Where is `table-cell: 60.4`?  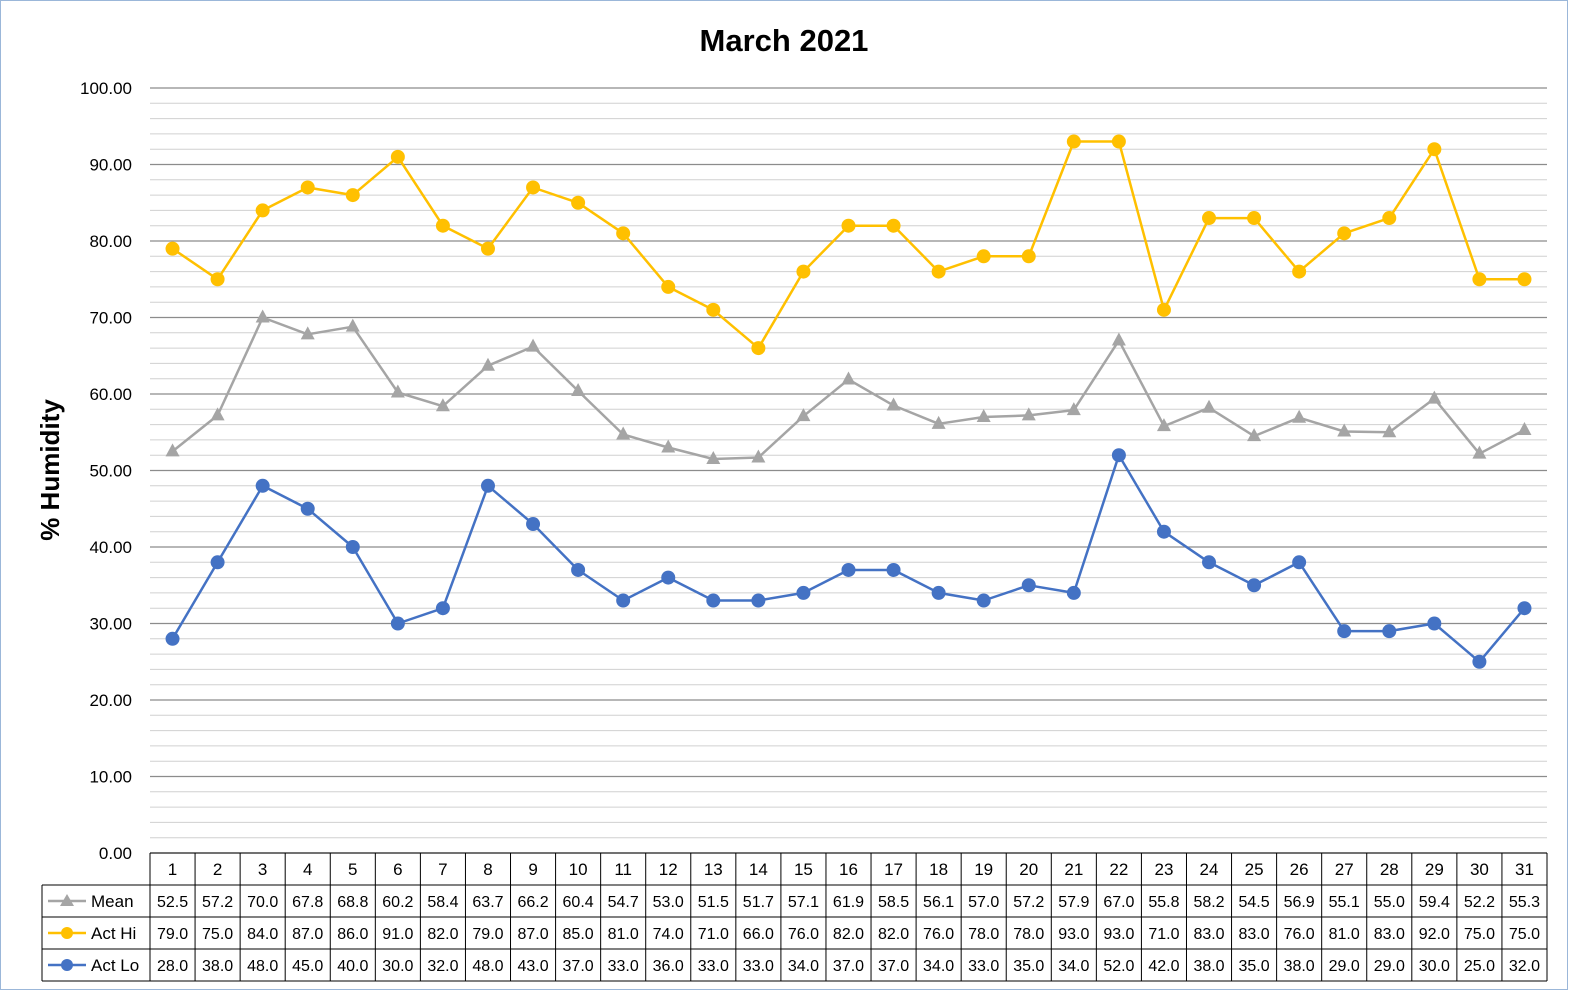
table-cell: 60.4 is located at coordinates (578, 902).